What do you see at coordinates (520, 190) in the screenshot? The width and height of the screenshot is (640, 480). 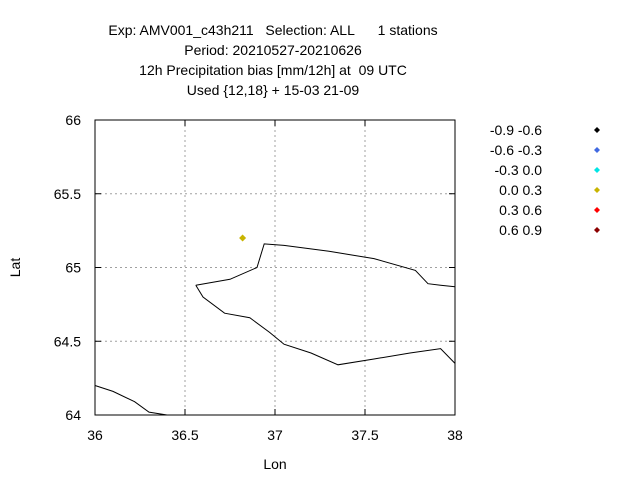 I see `legend-item-label: 0.0 0.3` at bounding box center [520, 190].